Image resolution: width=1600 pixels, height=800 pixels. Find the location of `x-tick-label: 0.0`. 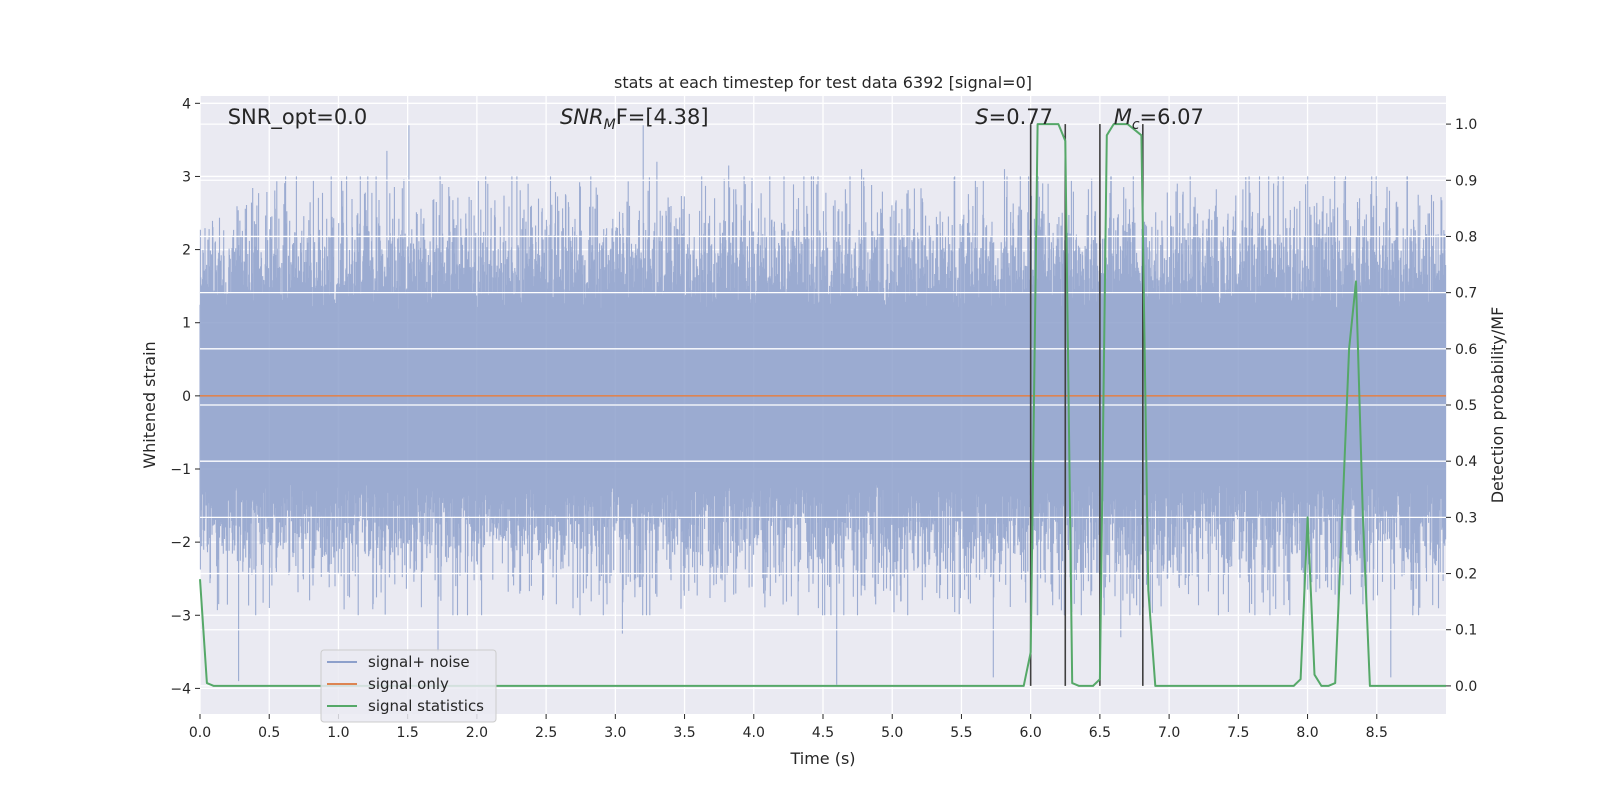

x-tick-label: 0.0 is located at coordinates (200, 733).